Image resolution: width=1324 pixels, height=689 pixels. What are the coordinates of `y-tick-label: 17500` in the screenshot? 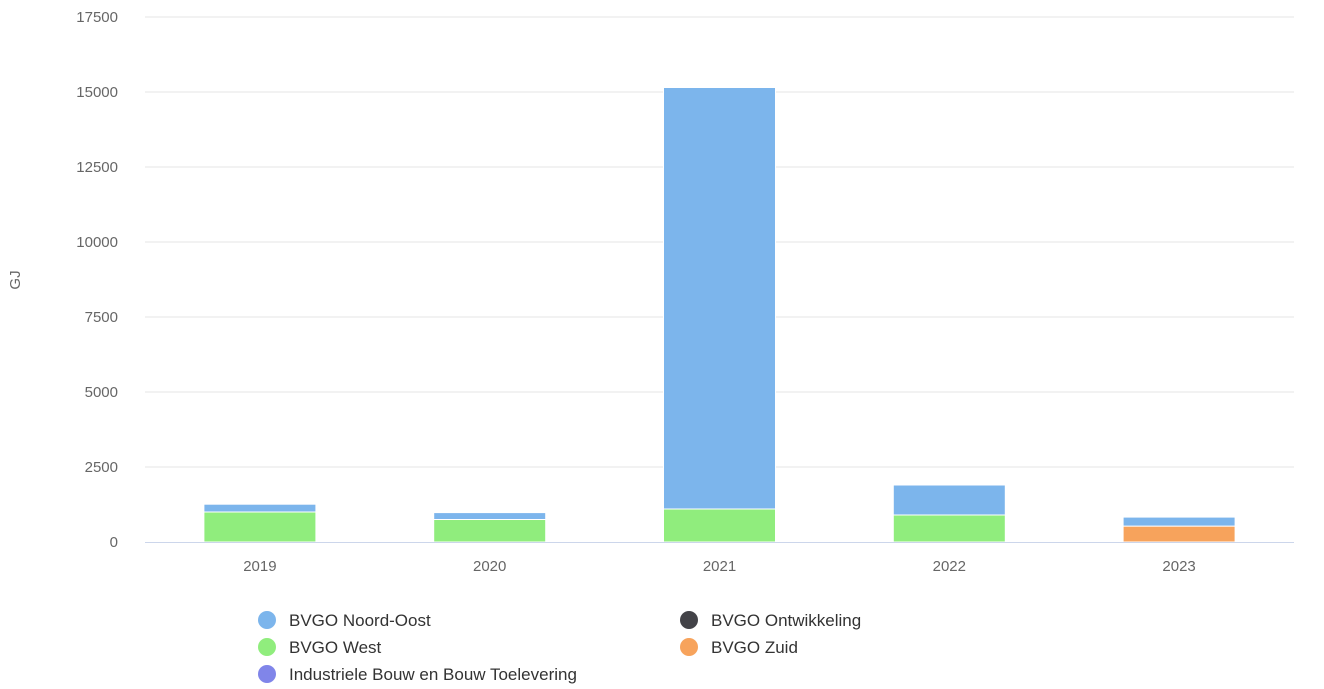 It's located at (97, 17).